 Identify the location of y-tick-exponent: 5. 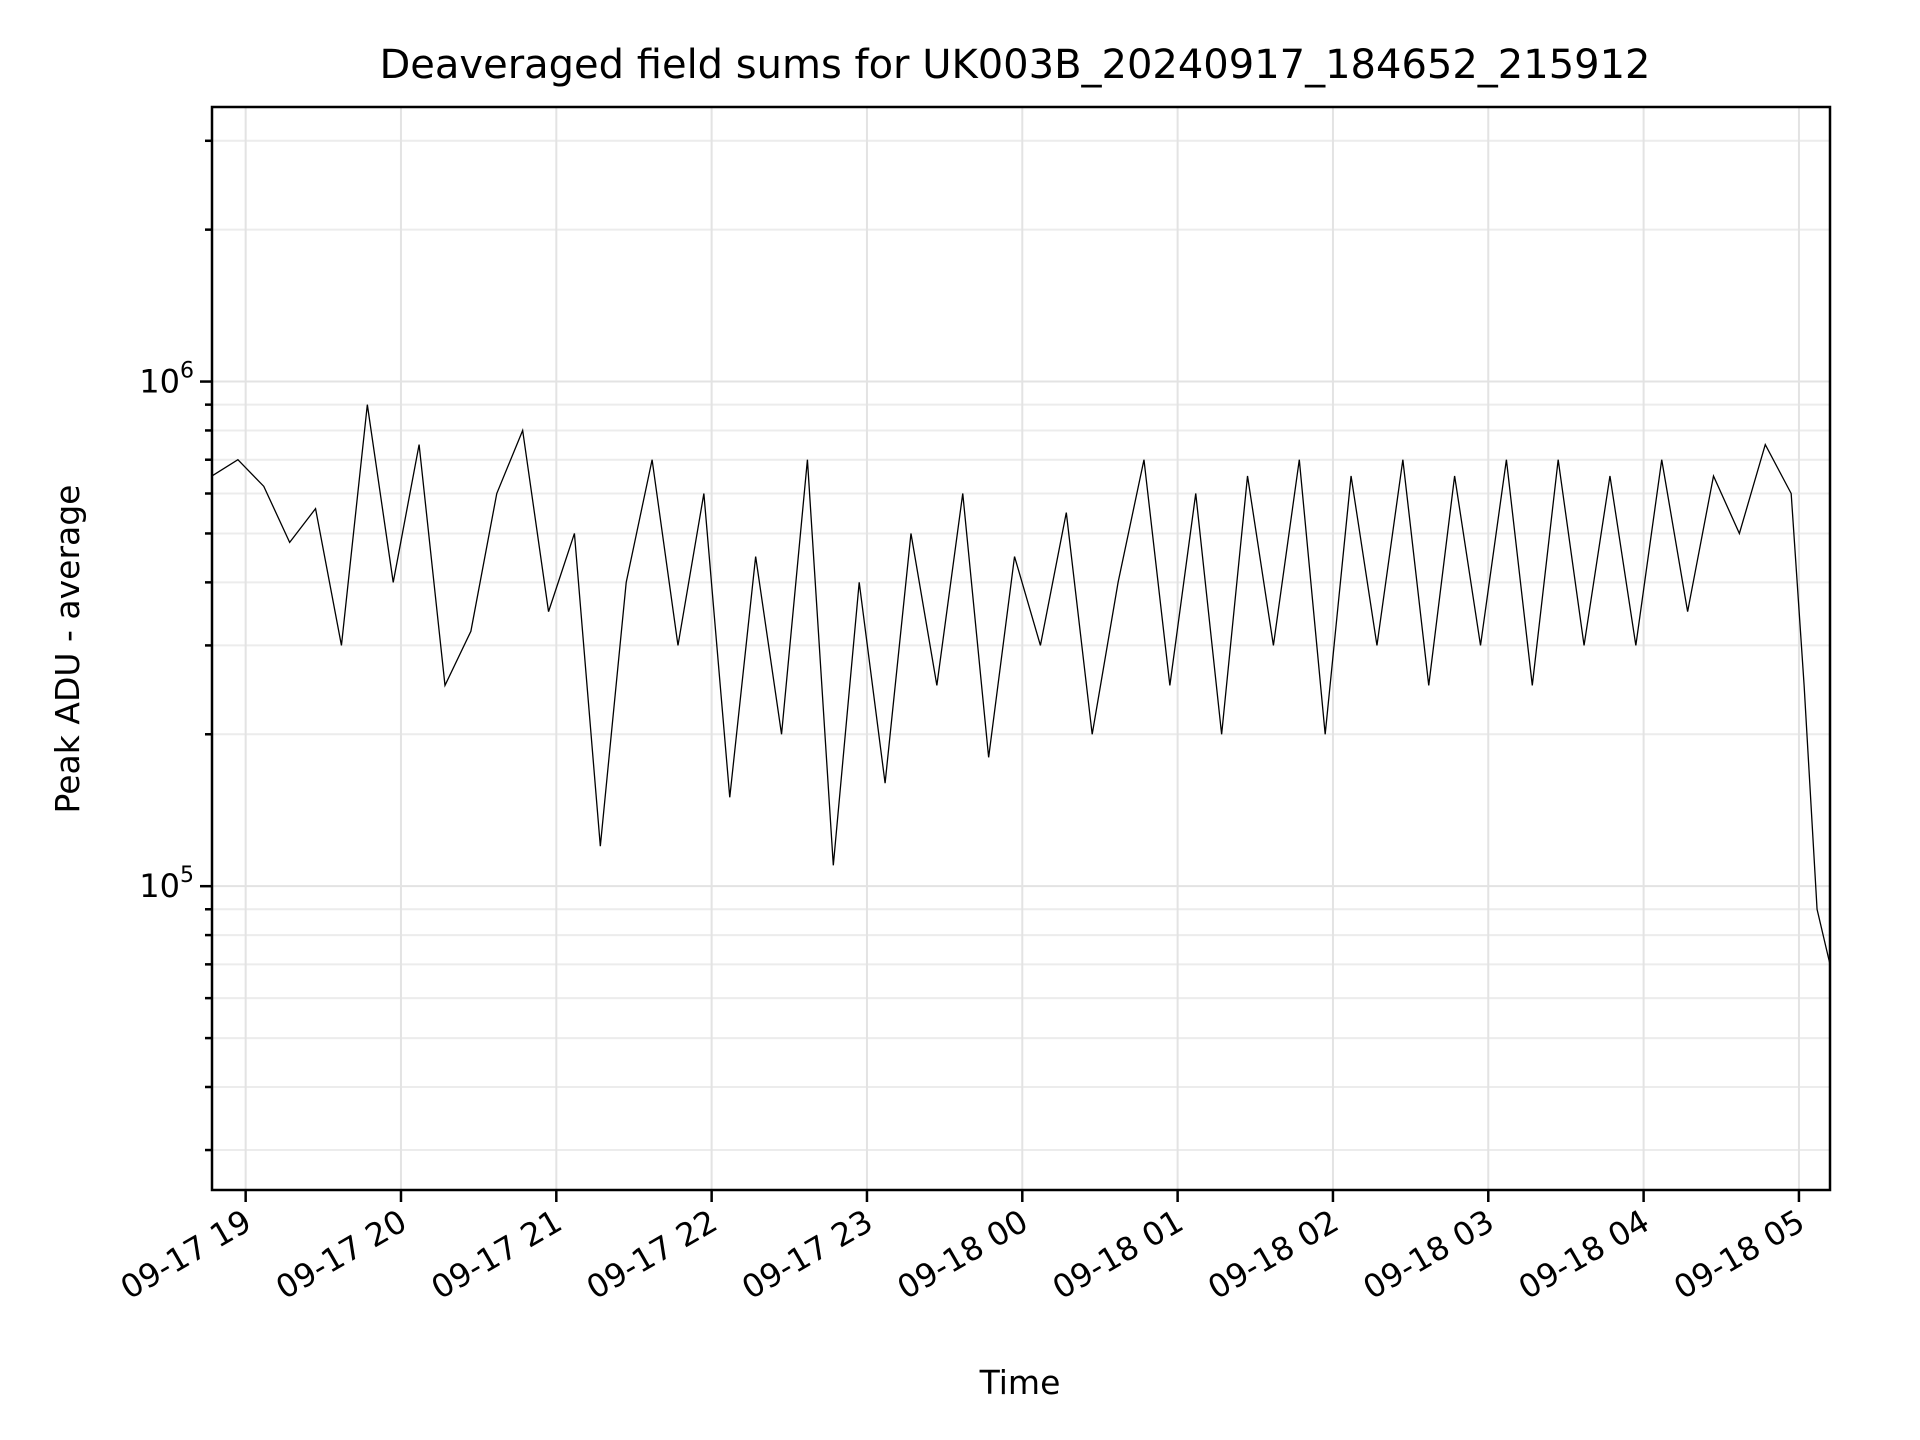
(187, 875).